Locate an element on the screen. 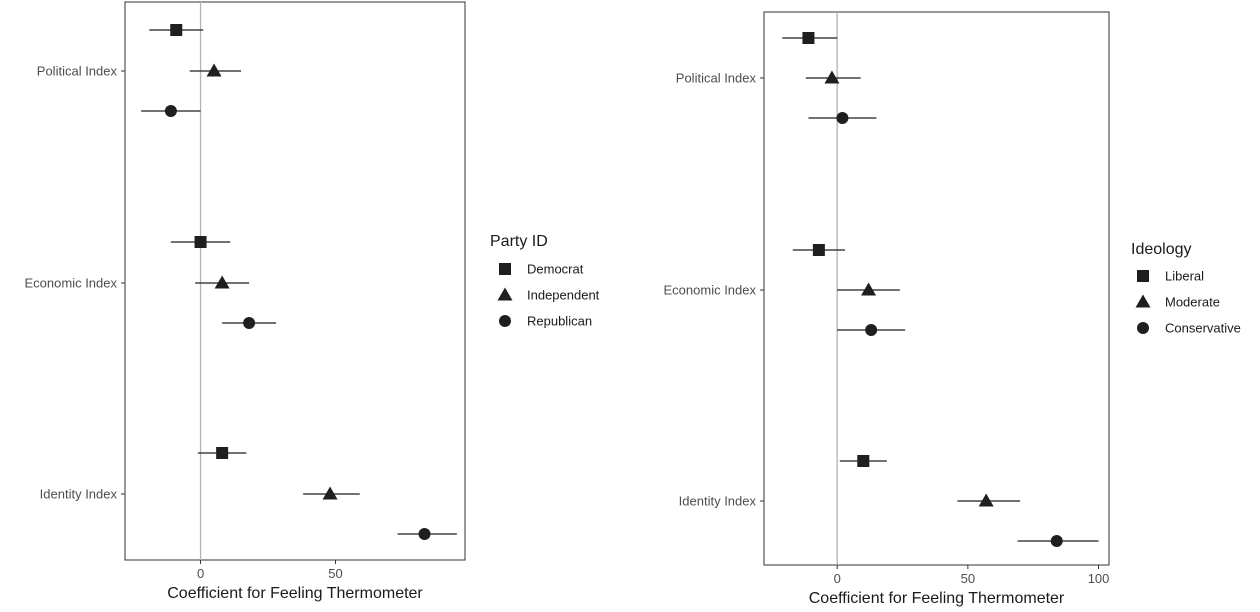 Image resolution: width=1260 pixels, height=612 pixels. legend-title: Ideology is located at coordinates (1161, 249).